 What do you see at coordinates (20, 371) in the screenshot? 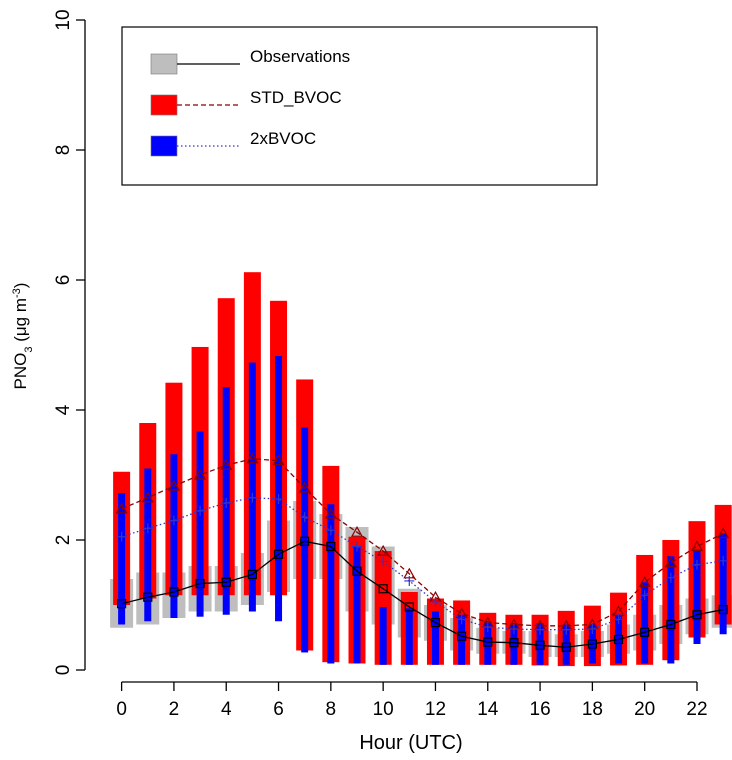
I see `y-axis-label-part: PNO` at bounding box center [20, 371].